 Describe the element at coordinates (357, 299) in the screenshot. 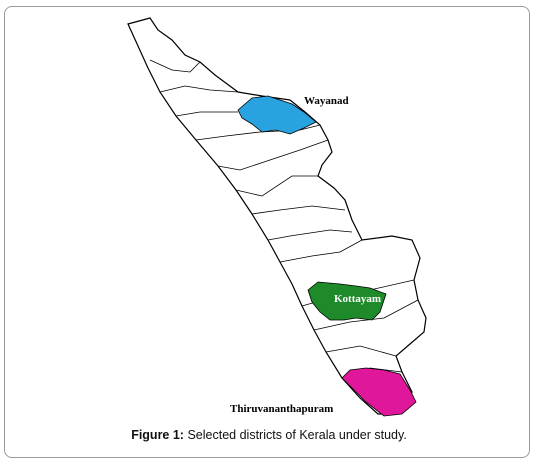

I see `district-label: Kottayam` at that location.